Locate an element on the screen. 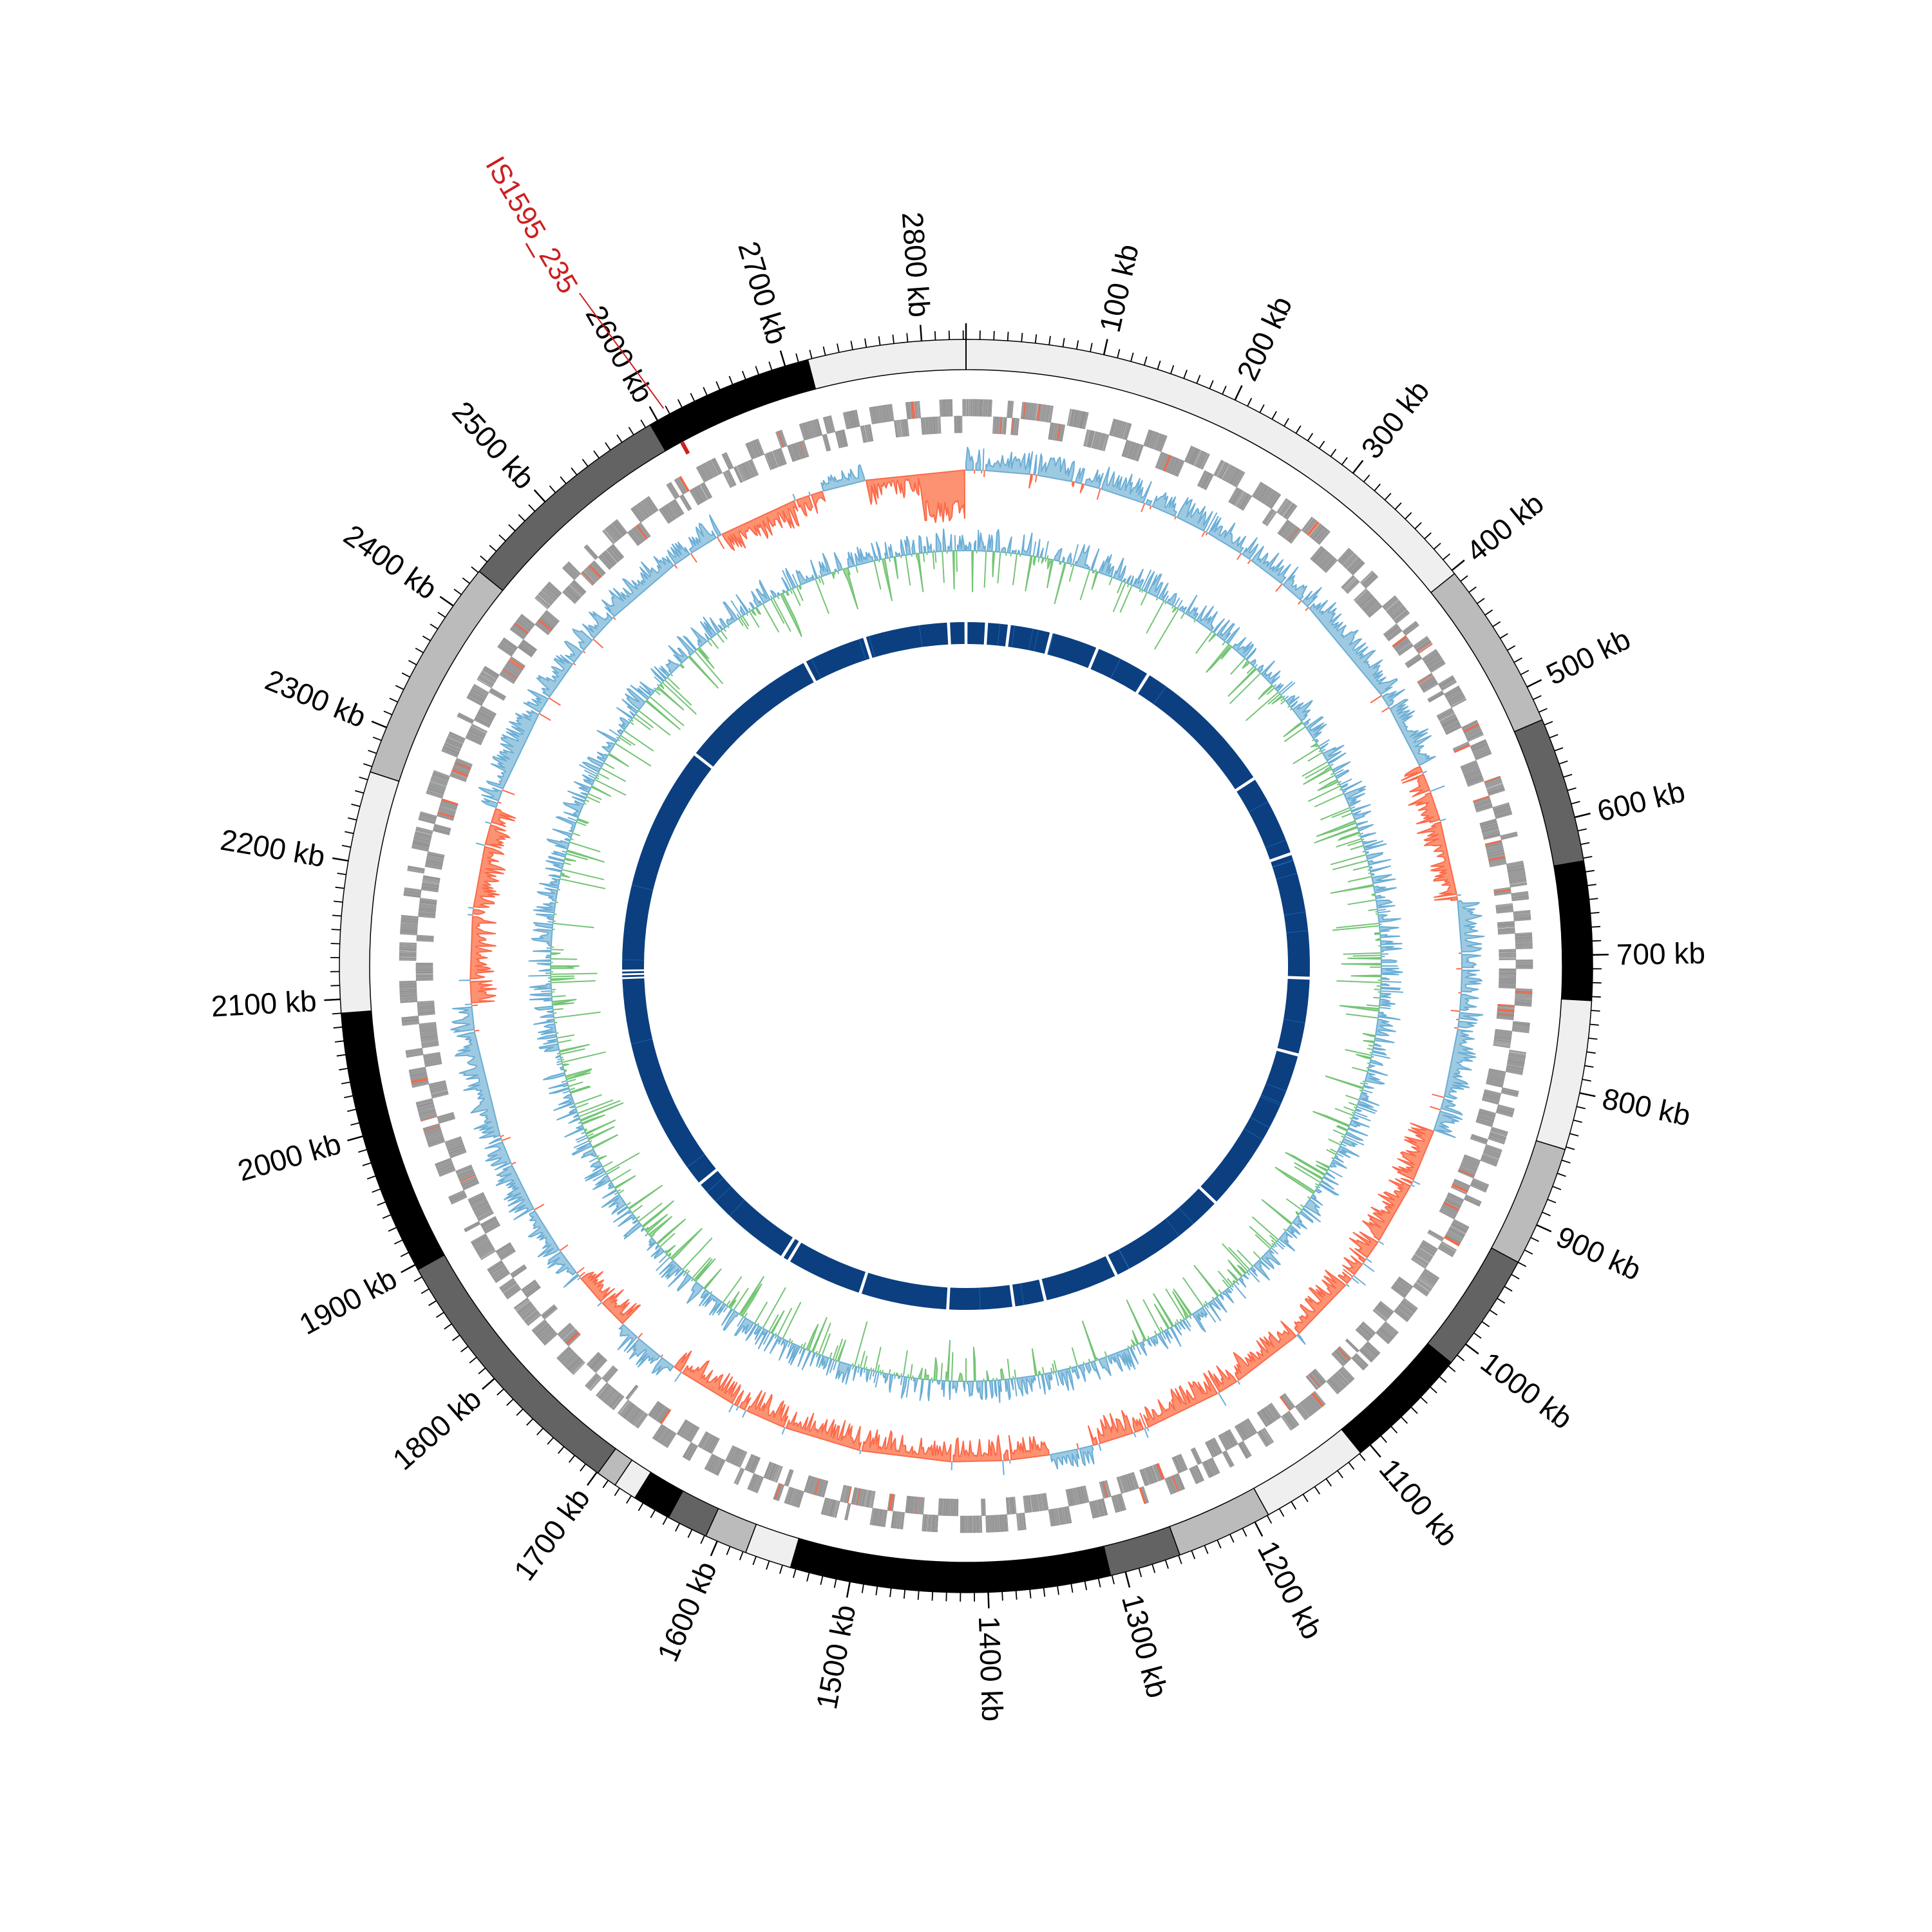 The image size is (1932, 1932). major-tick is located at coordinates (782, 358).